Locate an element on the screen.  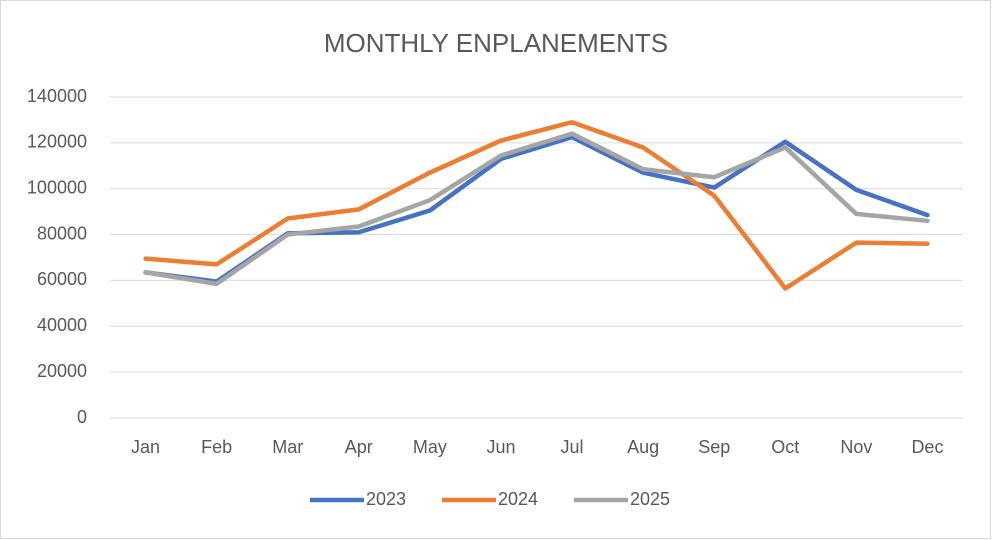
y-tick-label: 120000 is located at coordinates (57, 142).